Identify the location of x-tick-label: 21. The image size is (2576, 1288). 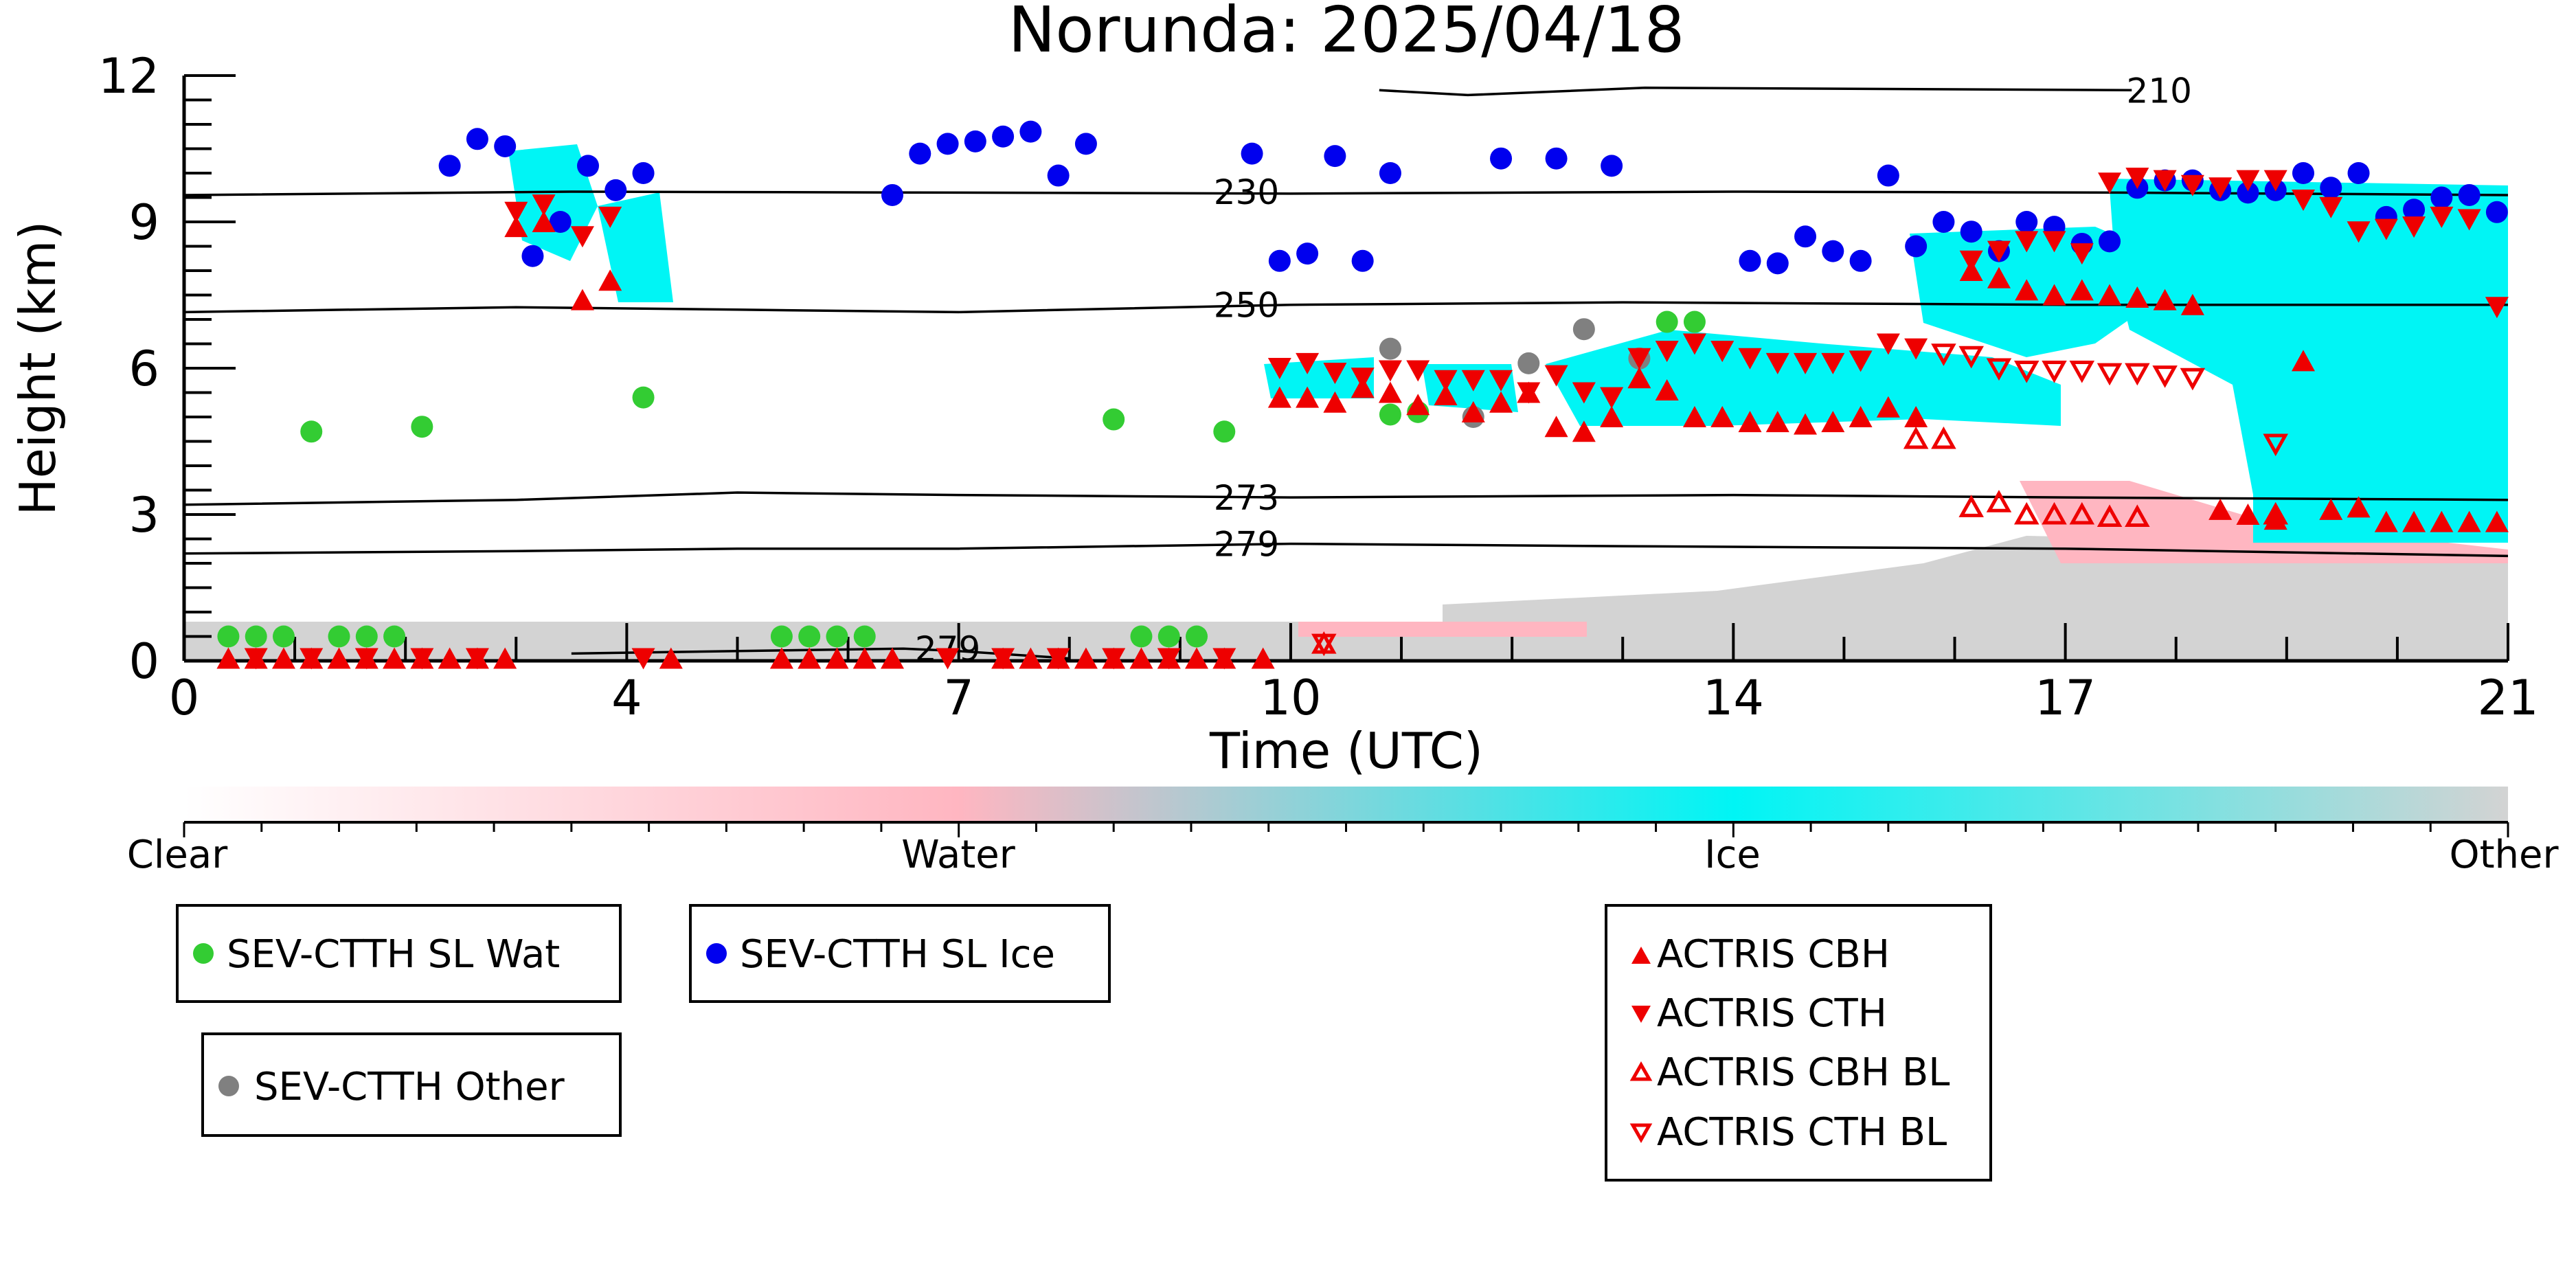
(2507, 698).